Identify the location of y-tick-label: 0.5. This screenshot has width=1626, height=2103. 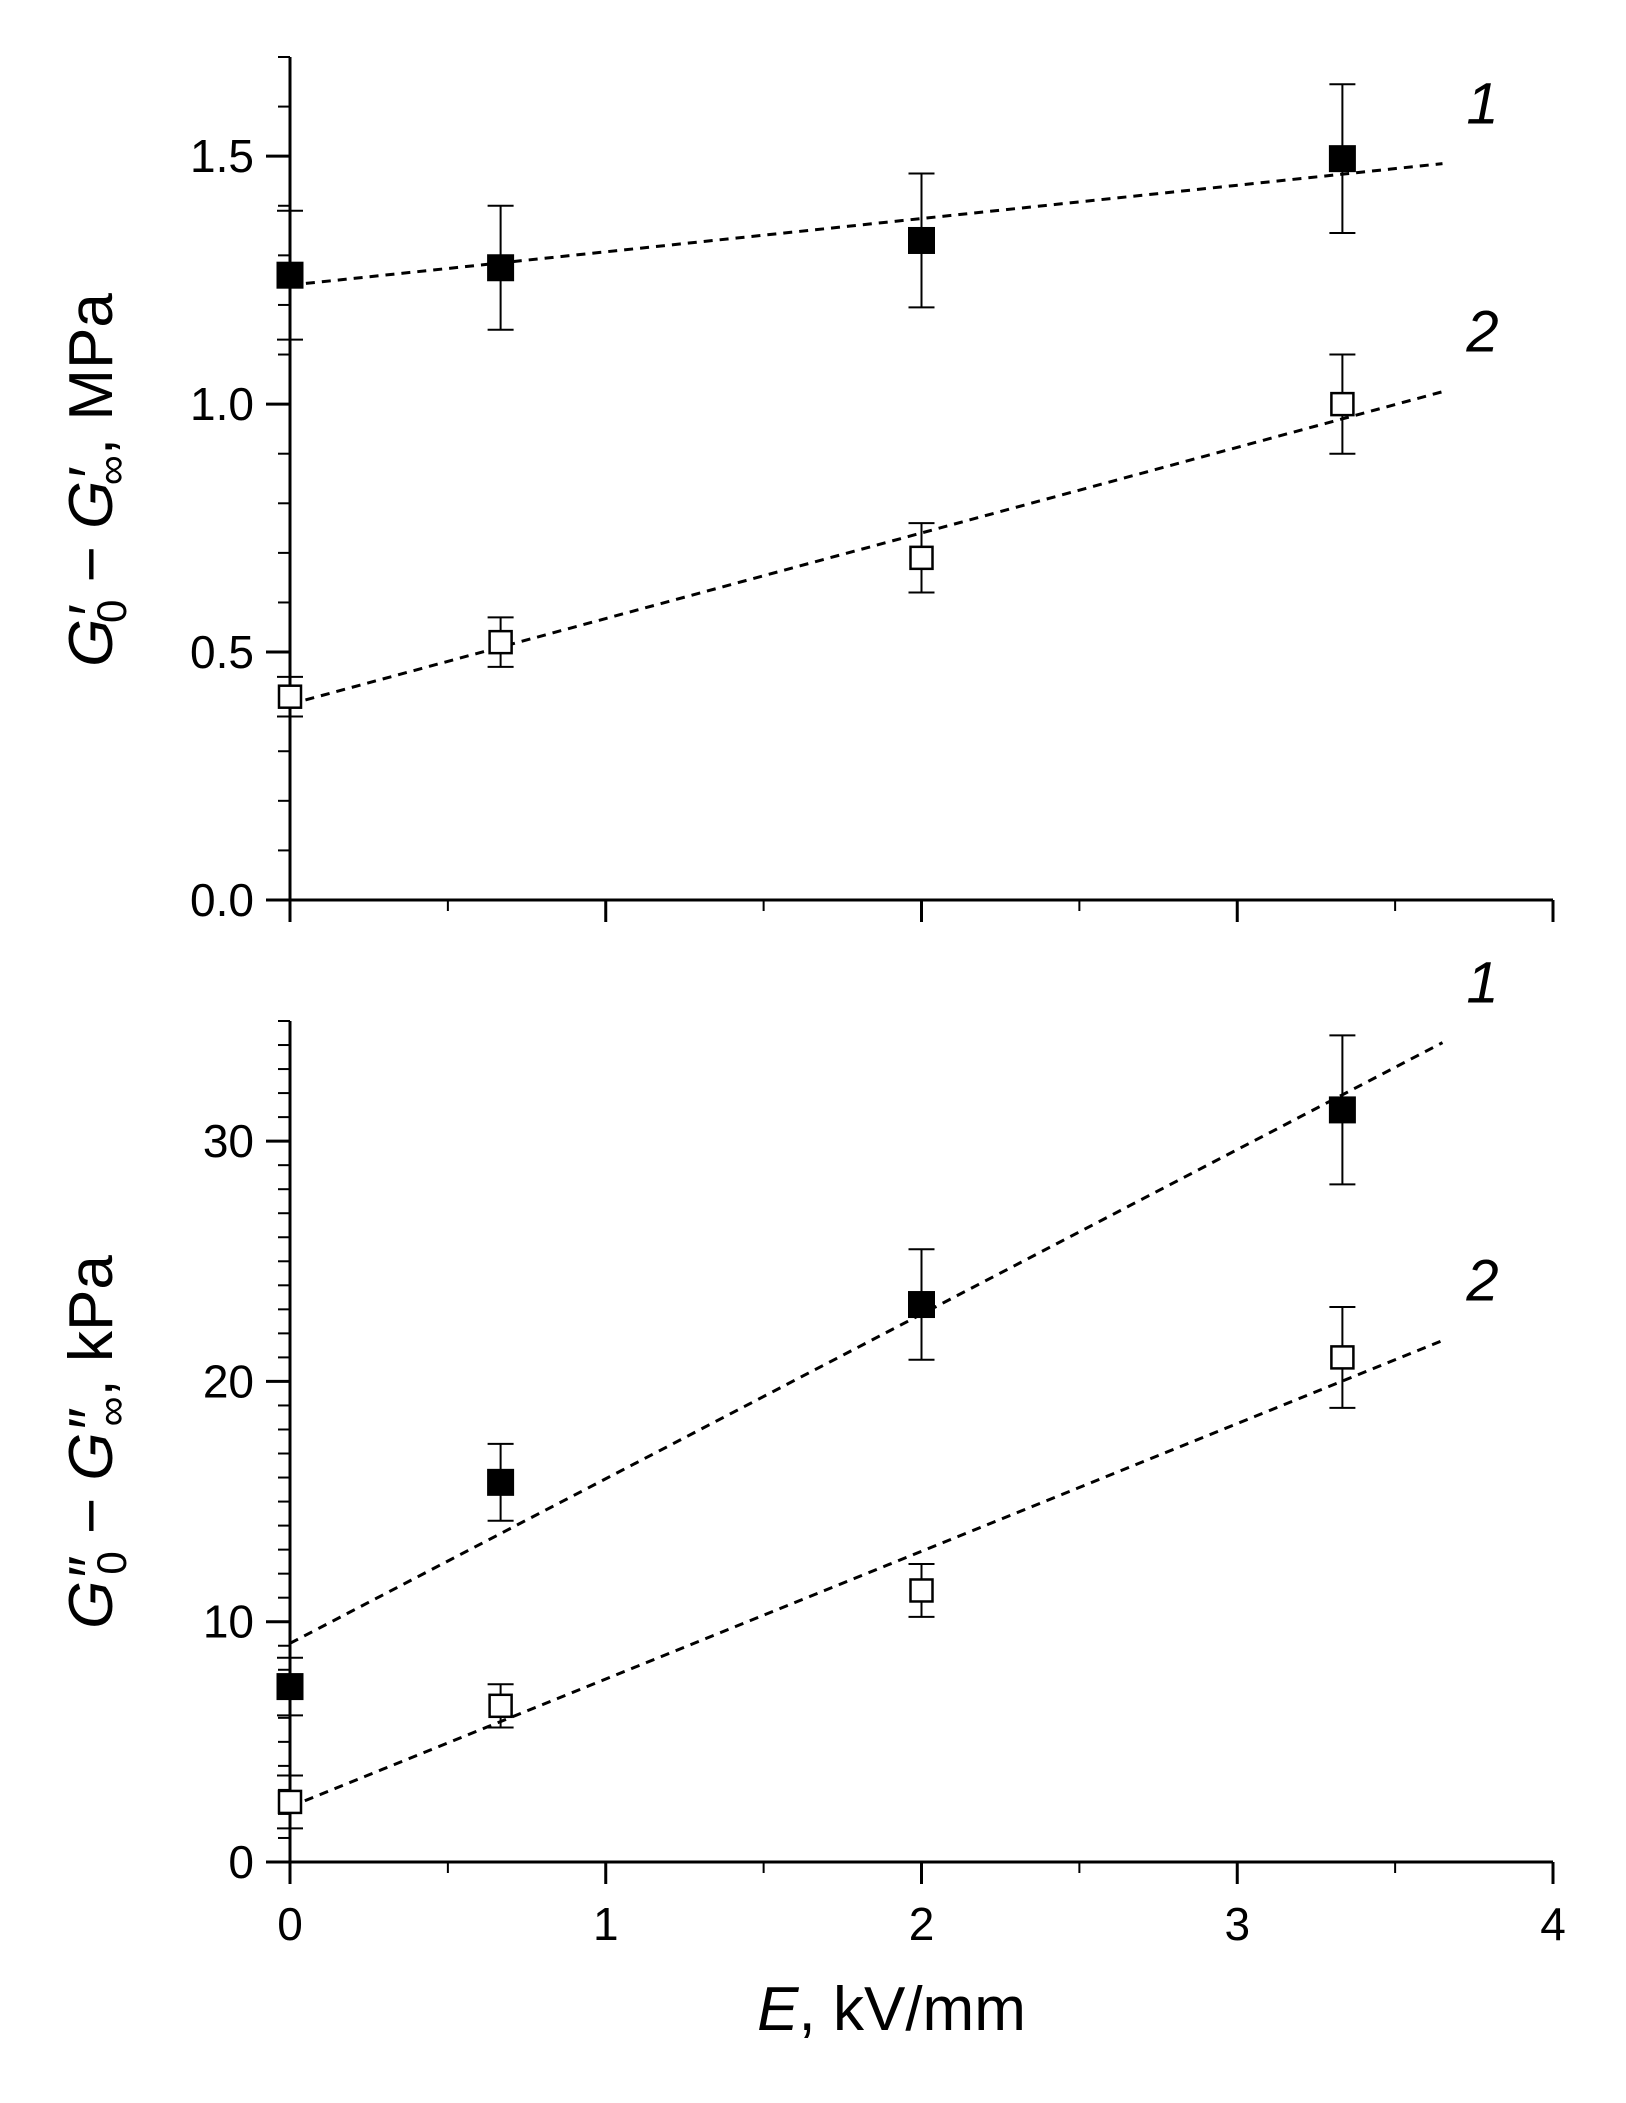
(222, 652).